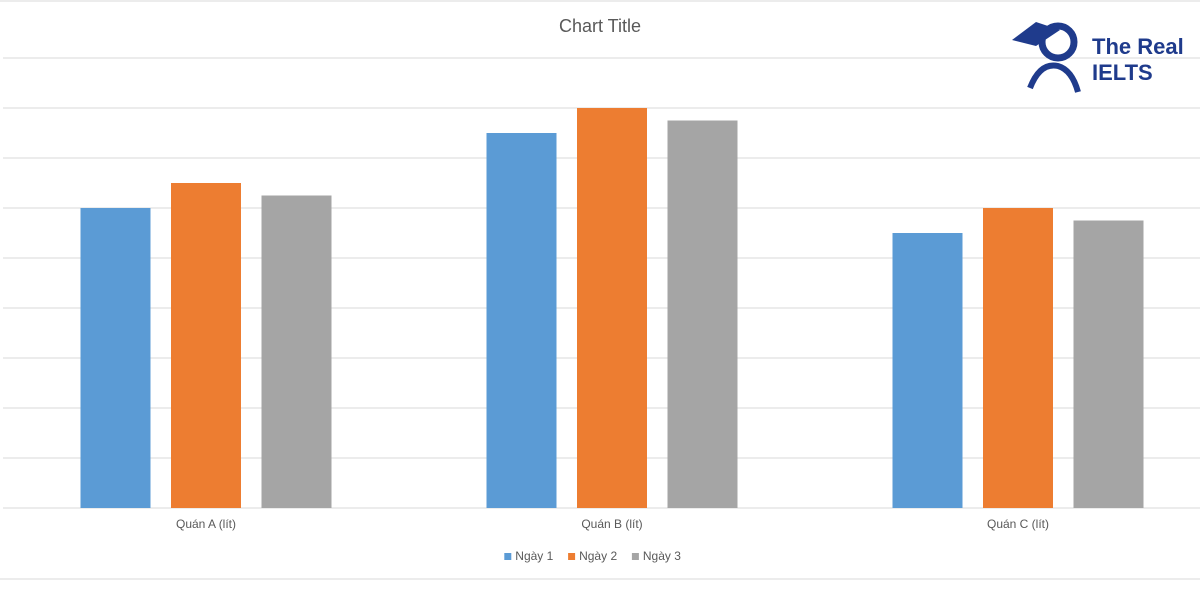 The width and height of the screenshot is (1200, 600). Describe the element at coordinates (534, 556) in the screenshot. I see `legend-label: Ngày 1` at that location.